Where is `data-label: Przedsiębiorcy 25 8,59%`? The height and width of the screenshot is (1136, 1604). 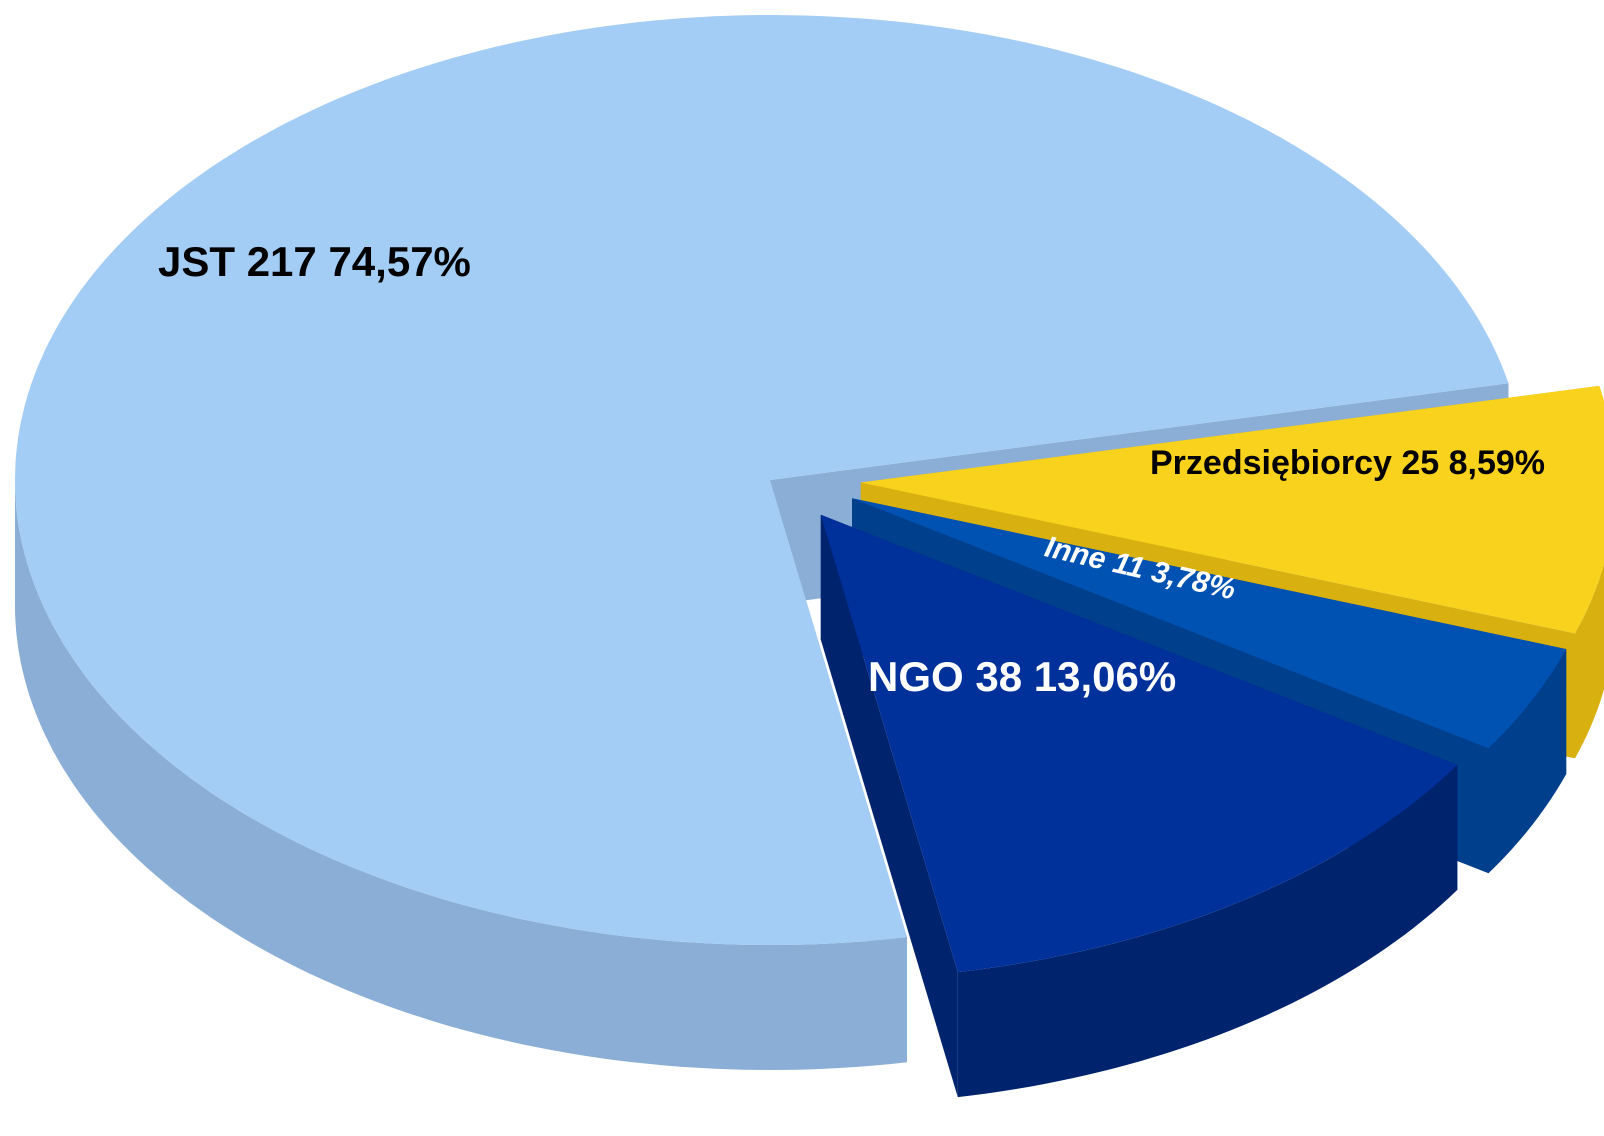 data-label: Przedsiębiorcy 25 8,59% is located at coordinates (1347, 463).